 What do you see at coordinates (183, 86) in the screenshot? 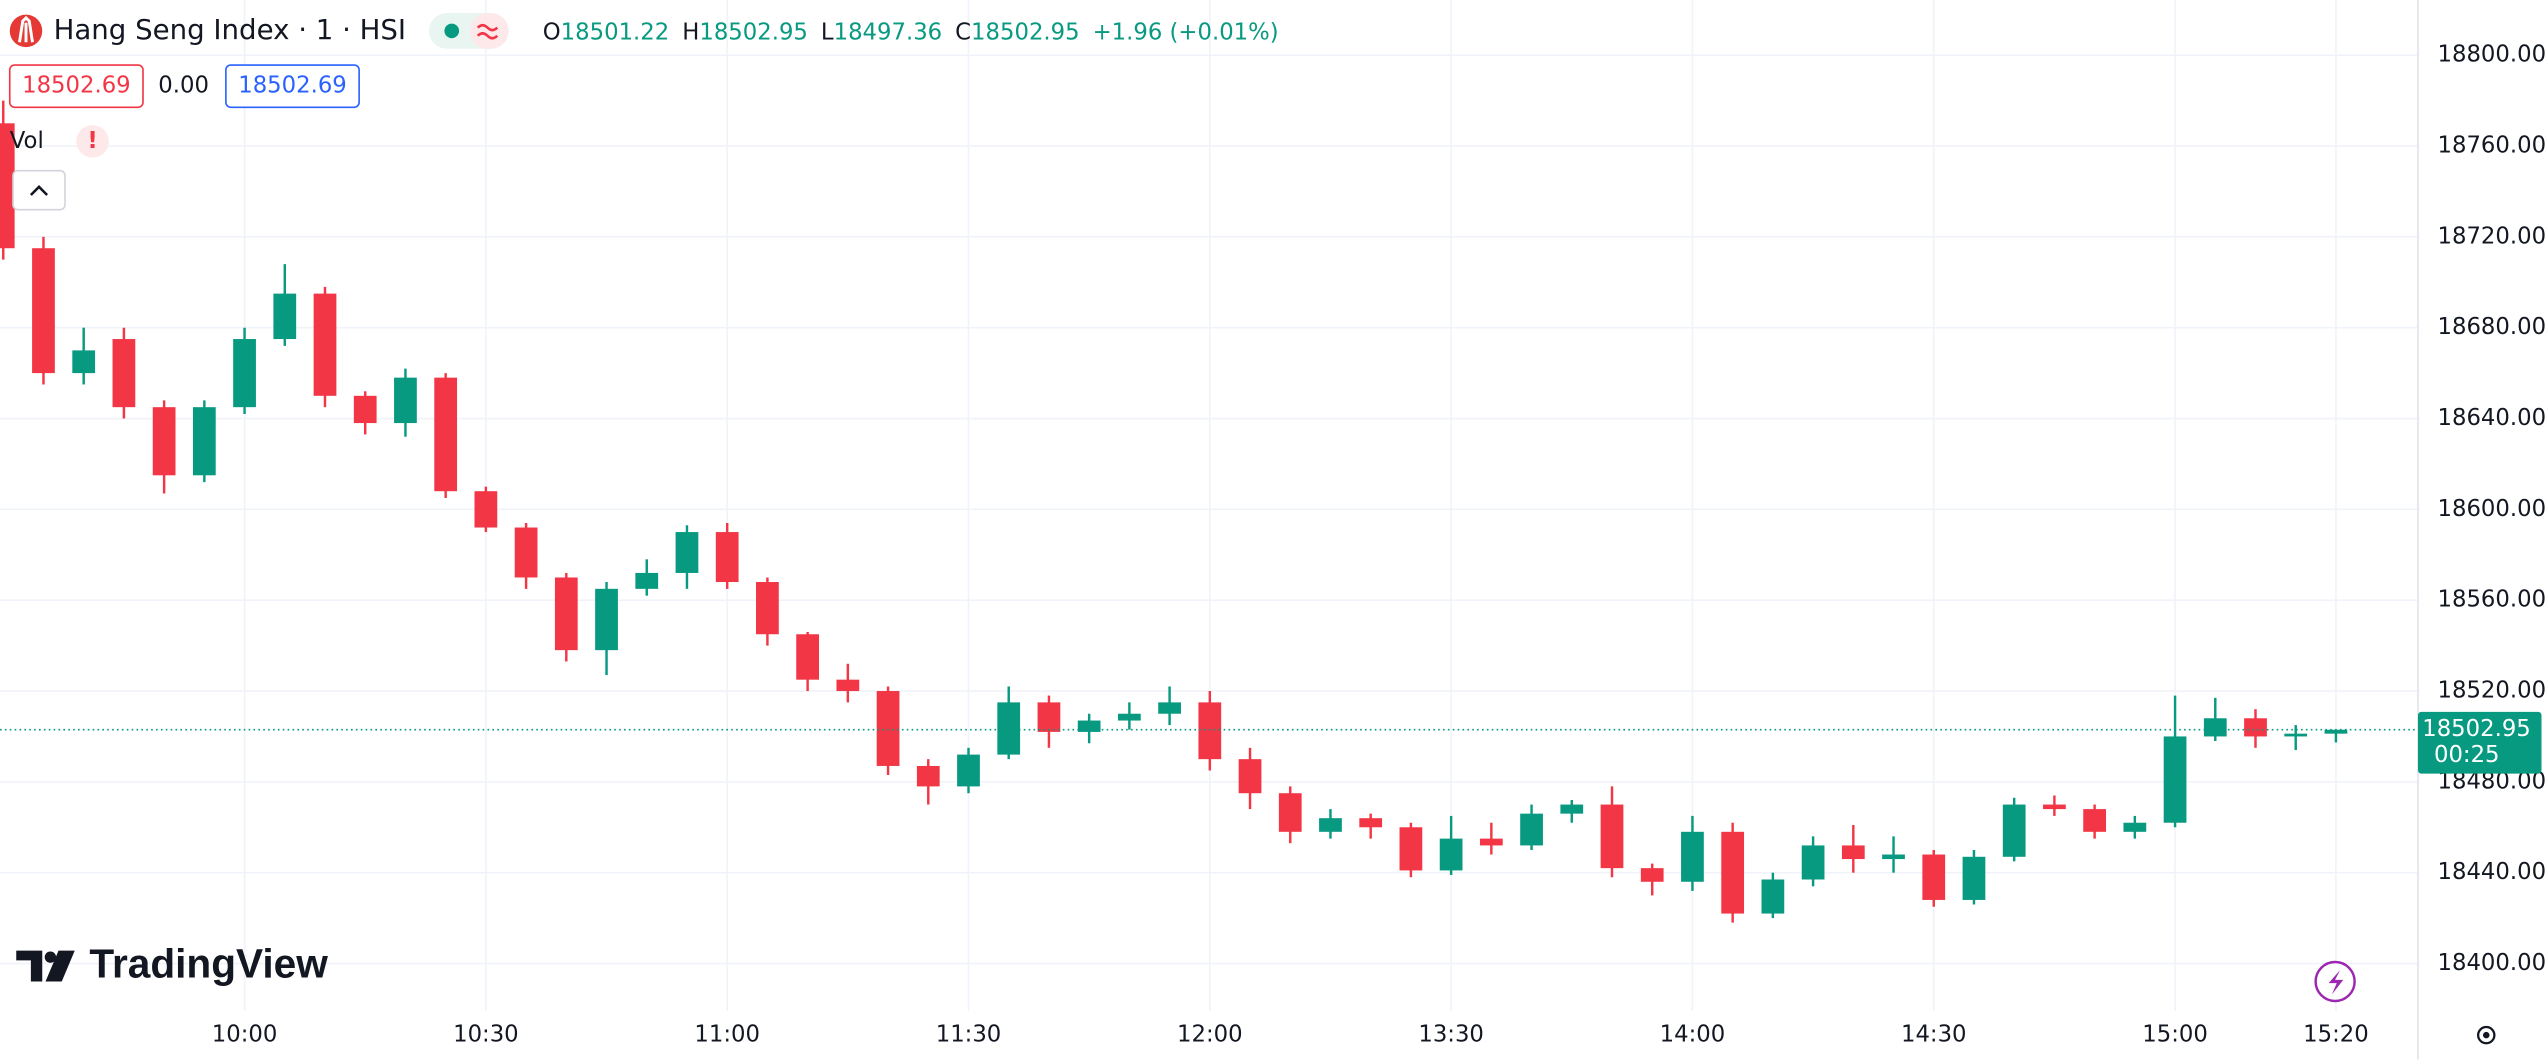
I see `spread: 0.00` at bounding box center [183, 86].